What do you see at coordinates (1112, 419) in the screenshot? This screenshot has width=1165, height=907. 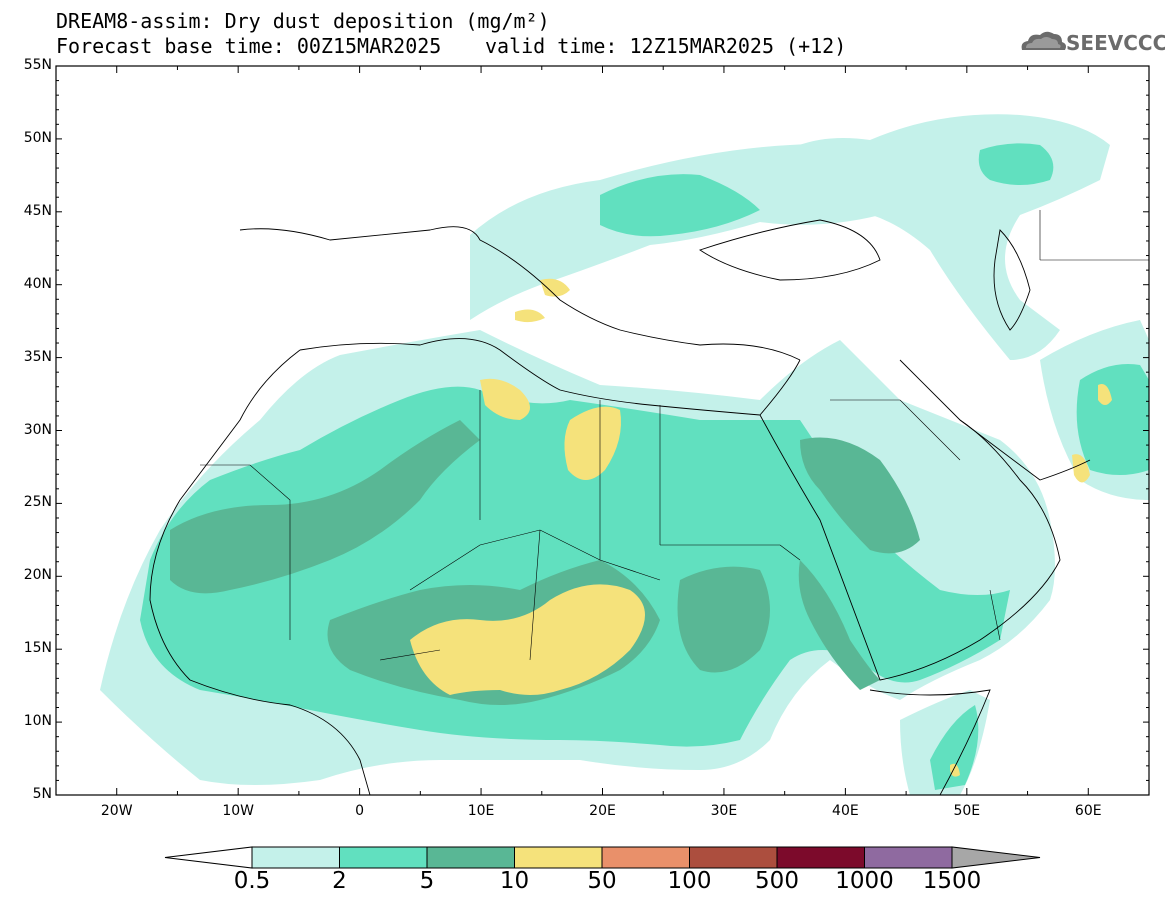 I see `dust-area-2to5-iran` at bounding box center [1112, 419].